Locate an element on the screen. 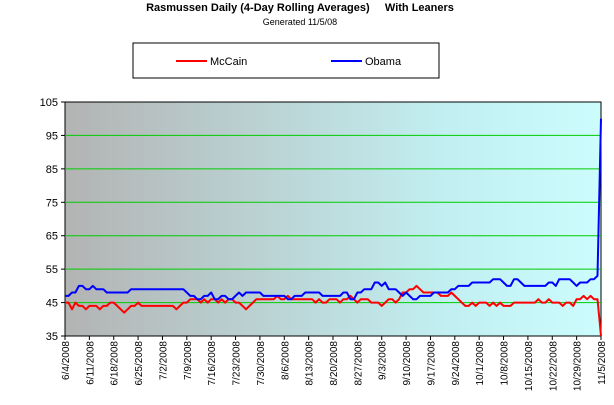 The image size is (614, 405). x-tick-label: 7/16/2008 is located at coordinates (212, 363).